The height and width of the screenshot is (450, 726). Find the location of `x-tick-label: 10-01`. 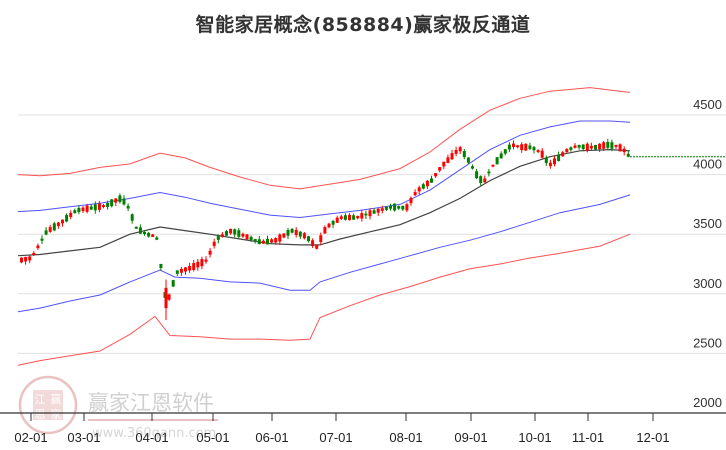

x-tick-label: 10-01 is located at coordinates (534, 437).